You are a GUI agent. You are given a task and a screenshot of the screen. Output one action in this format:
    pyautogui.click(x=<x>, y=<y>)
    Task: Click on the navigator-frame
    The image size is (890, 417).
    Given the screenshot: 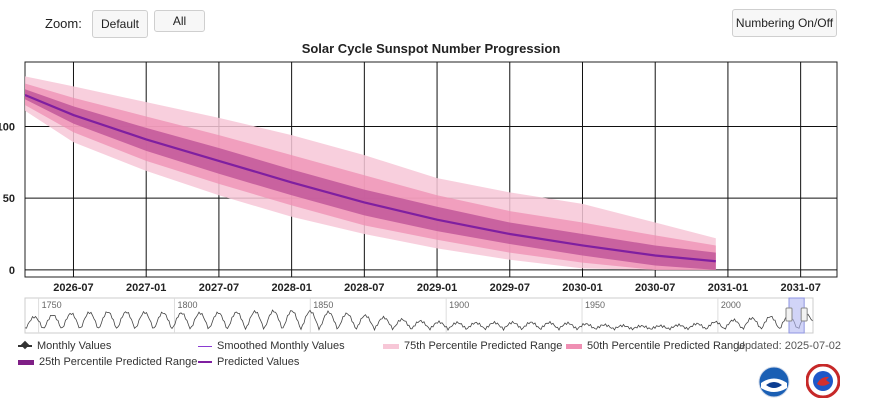 What is the action you would take?
    pyautogui.click(x=419, y=315)
    